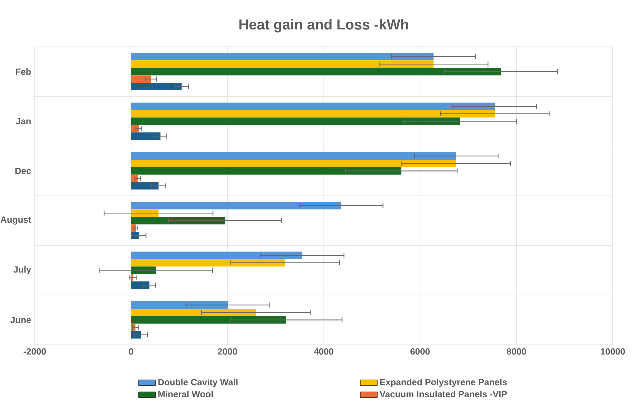 This screenshot has width=641, height=412. What do you see at coordinates (324, 26) in the screenshot?
I see `chart-title: Heat gain and Loss -kWh` at bounding box center [324, 26].